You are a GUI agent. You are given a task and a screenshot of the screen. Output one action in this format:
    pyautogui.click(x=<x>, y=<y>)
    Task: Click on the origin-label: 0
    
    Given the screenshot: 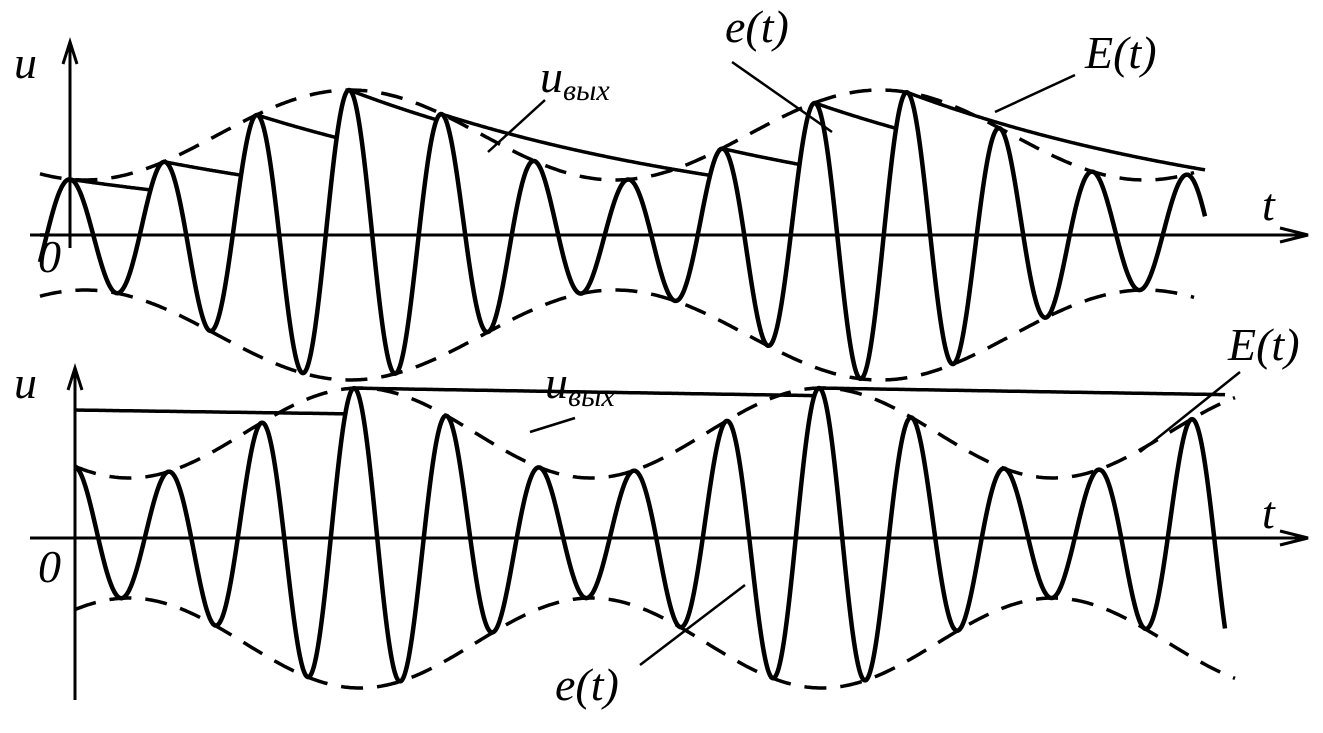 What is the action you would take?
    pyautogui.click(x=49, y=566)
    